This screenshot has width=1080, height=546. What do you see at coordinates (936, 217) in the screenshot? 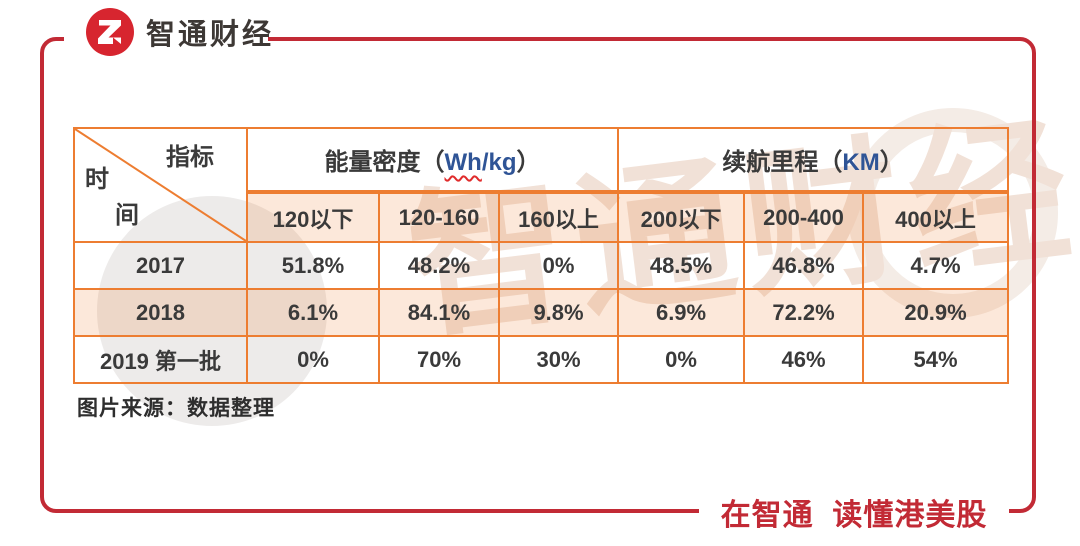
I see `subheader-cell: 400以上` at bounding box center [936, 217].